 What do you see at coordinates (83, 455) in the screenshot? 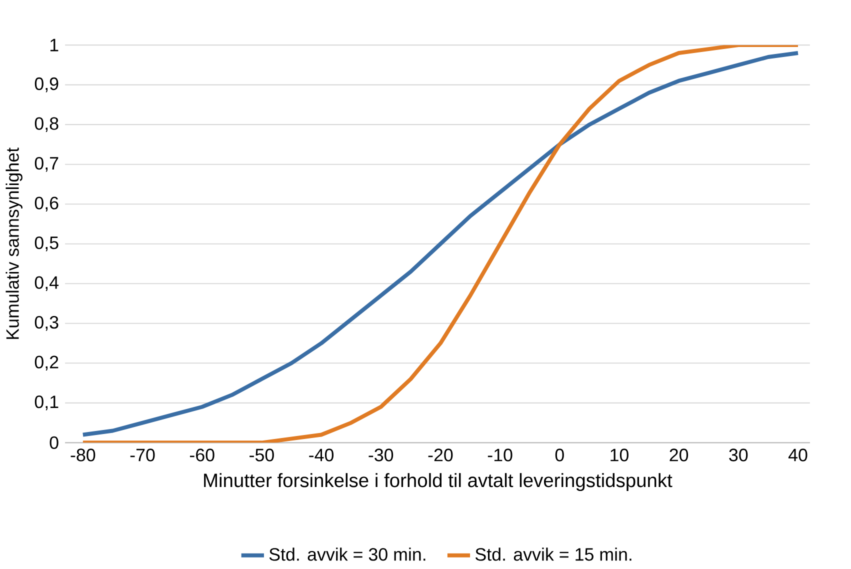
I see `x-tick-label: -80` at bounding box center [83, 455].